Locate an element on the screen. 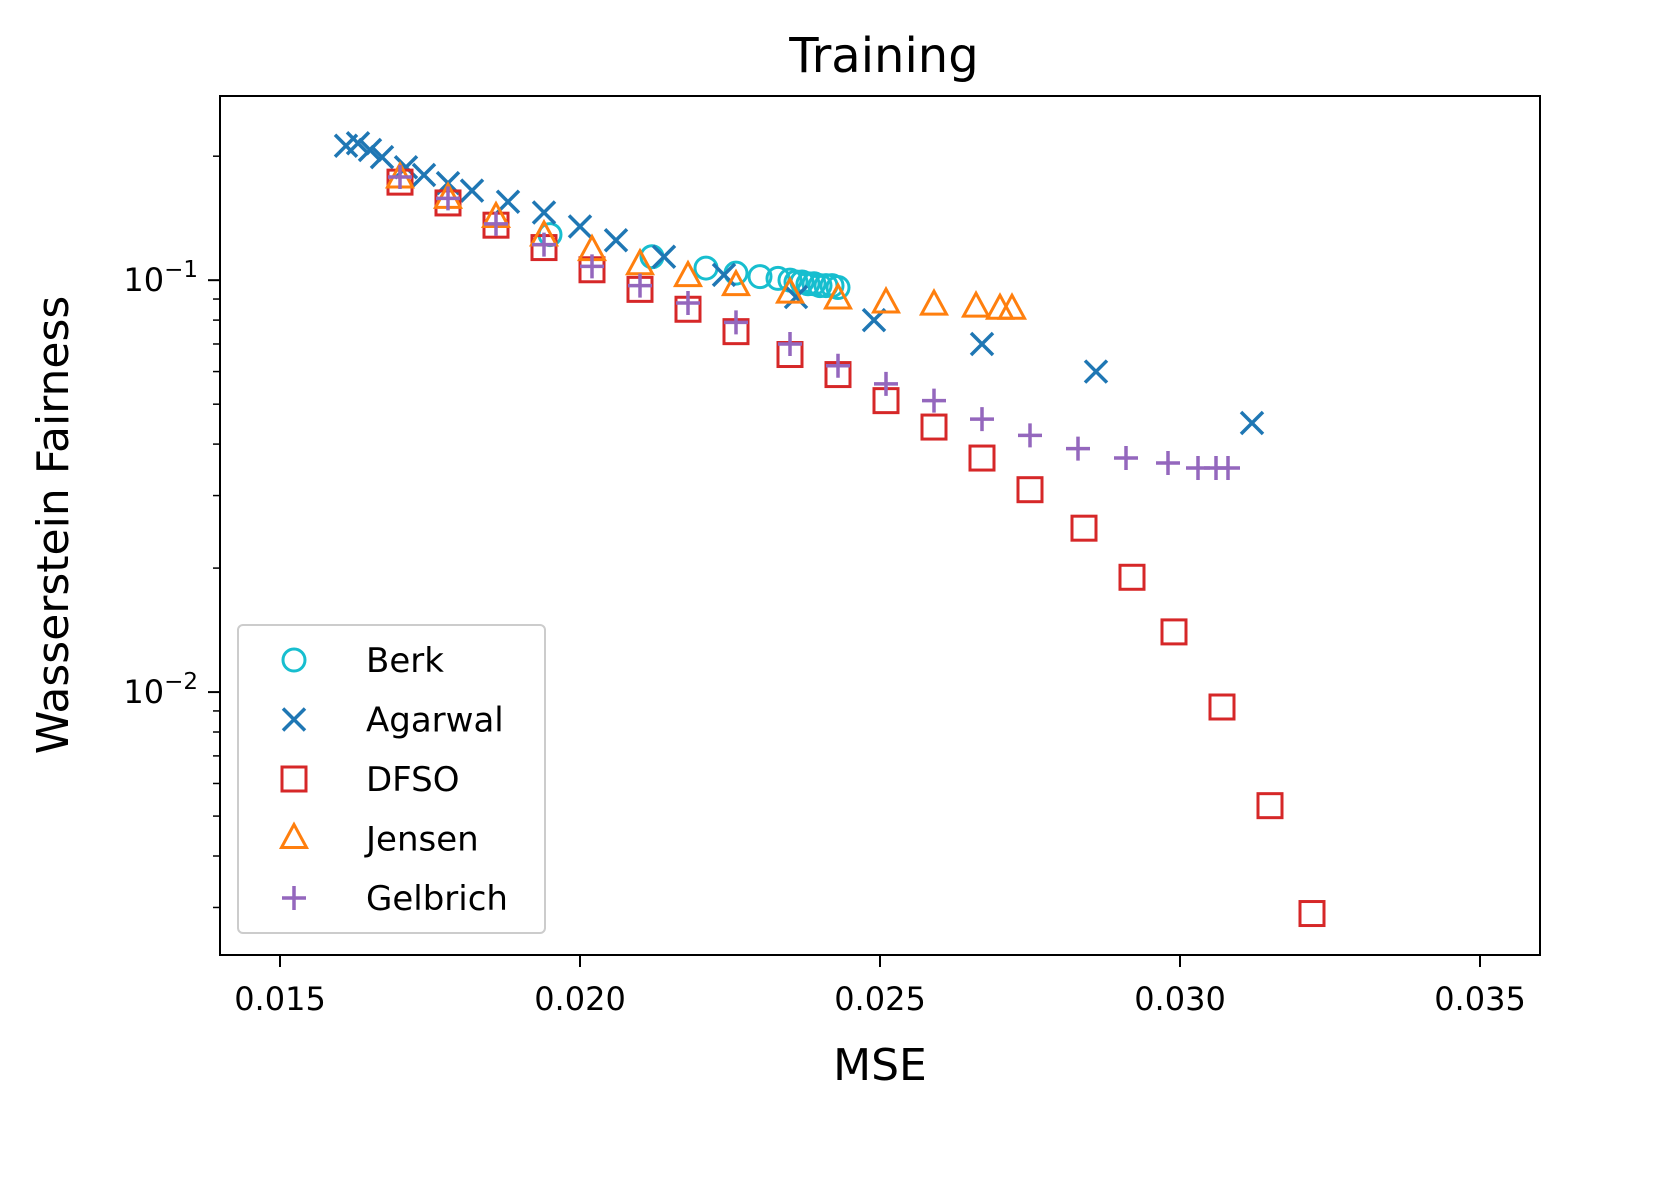 The image size is (1656, 1185). chart-title: Training is located at coordinates (883, 56).